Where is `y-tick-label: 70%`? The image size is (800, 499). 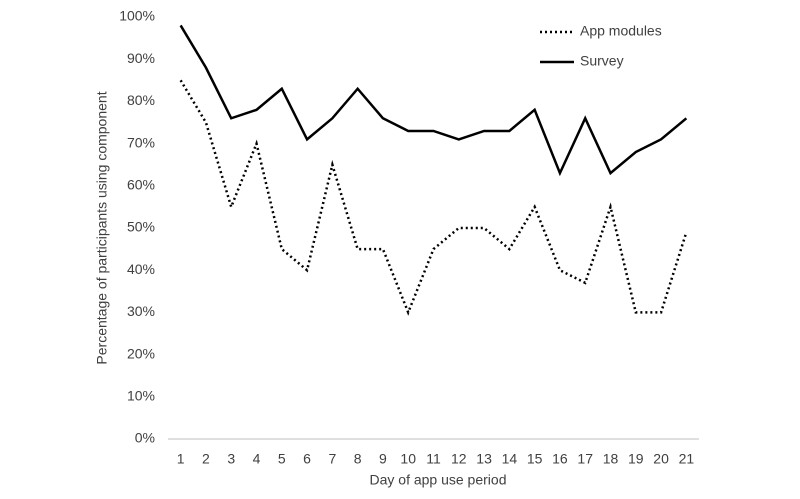
y-tick-label: 70% is located at coordinates (141, 142).